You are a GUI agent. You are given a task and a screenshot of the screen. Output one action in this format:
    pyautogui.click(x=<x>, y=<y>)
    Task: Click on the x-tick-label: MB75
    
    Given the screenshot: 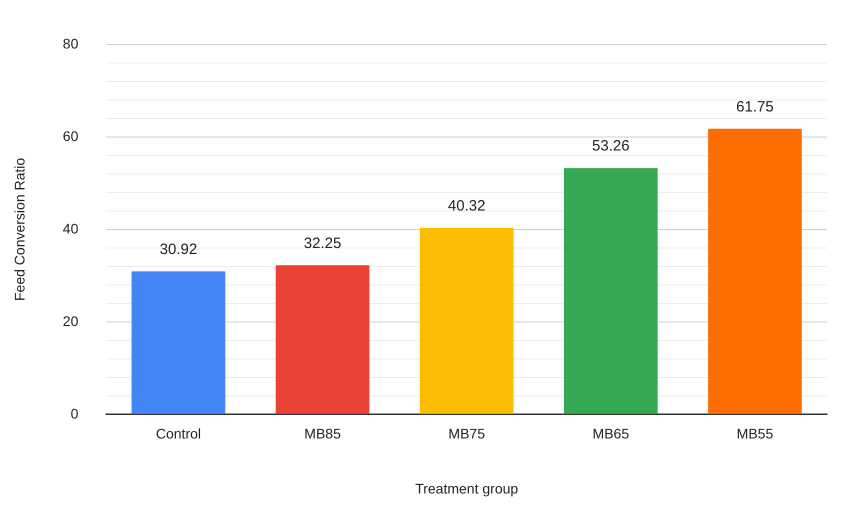 What is the action you would take?
    pyautogui.click(x=467, y=434)
    